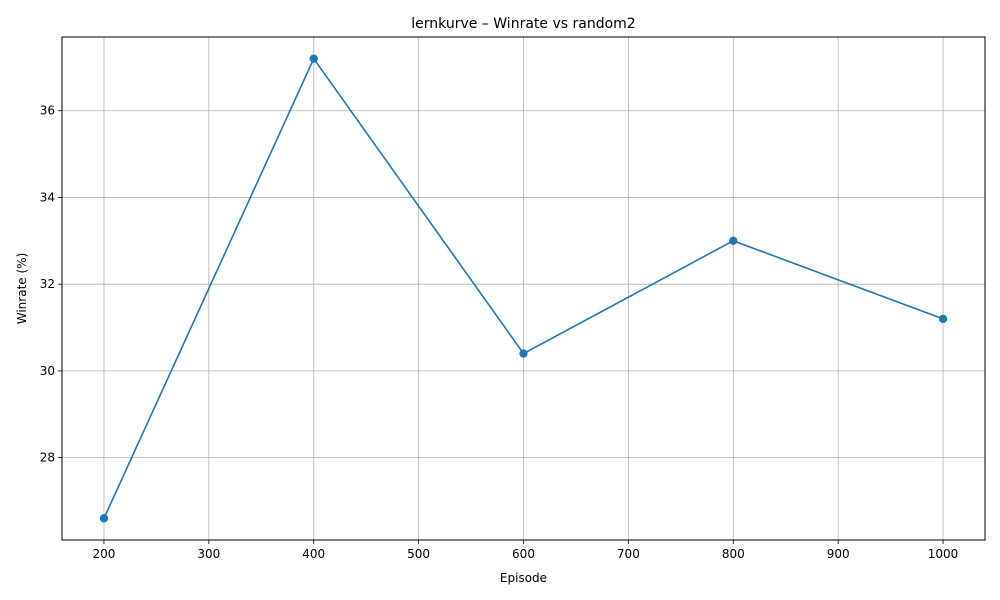 This screenshot has width=1000, height=600. I want to click on x-tick-label: 500, so click(418, 554).